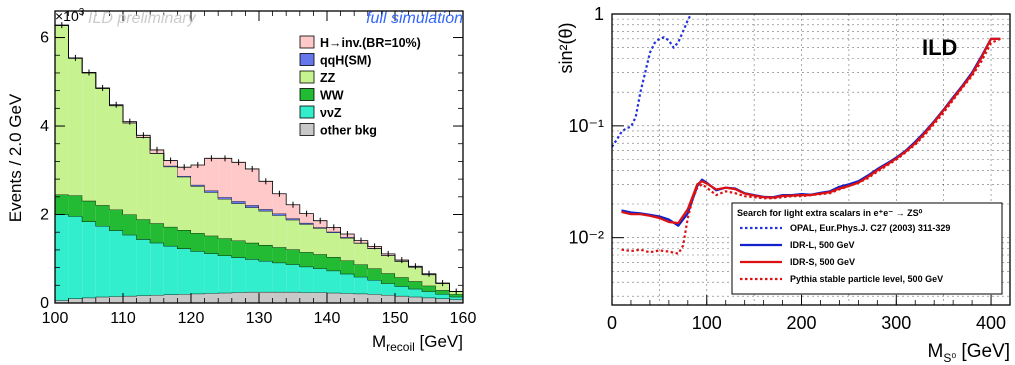 This screenshot has height=365, width=1015. I want to click on x-tick-label: 0, so click(612, 323).